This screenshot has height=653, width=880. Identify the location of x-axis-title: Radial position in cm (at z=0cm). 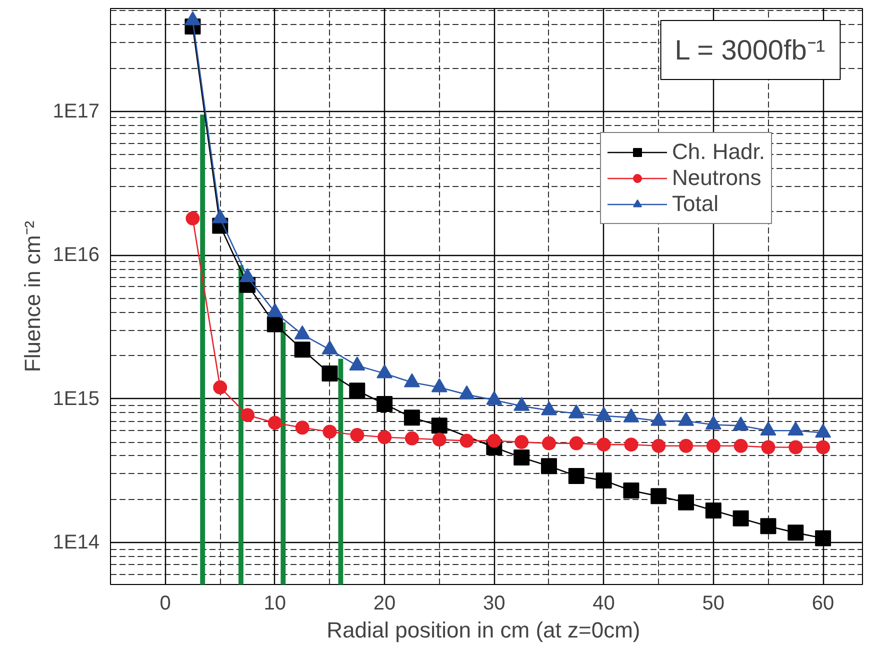
(483, 630).